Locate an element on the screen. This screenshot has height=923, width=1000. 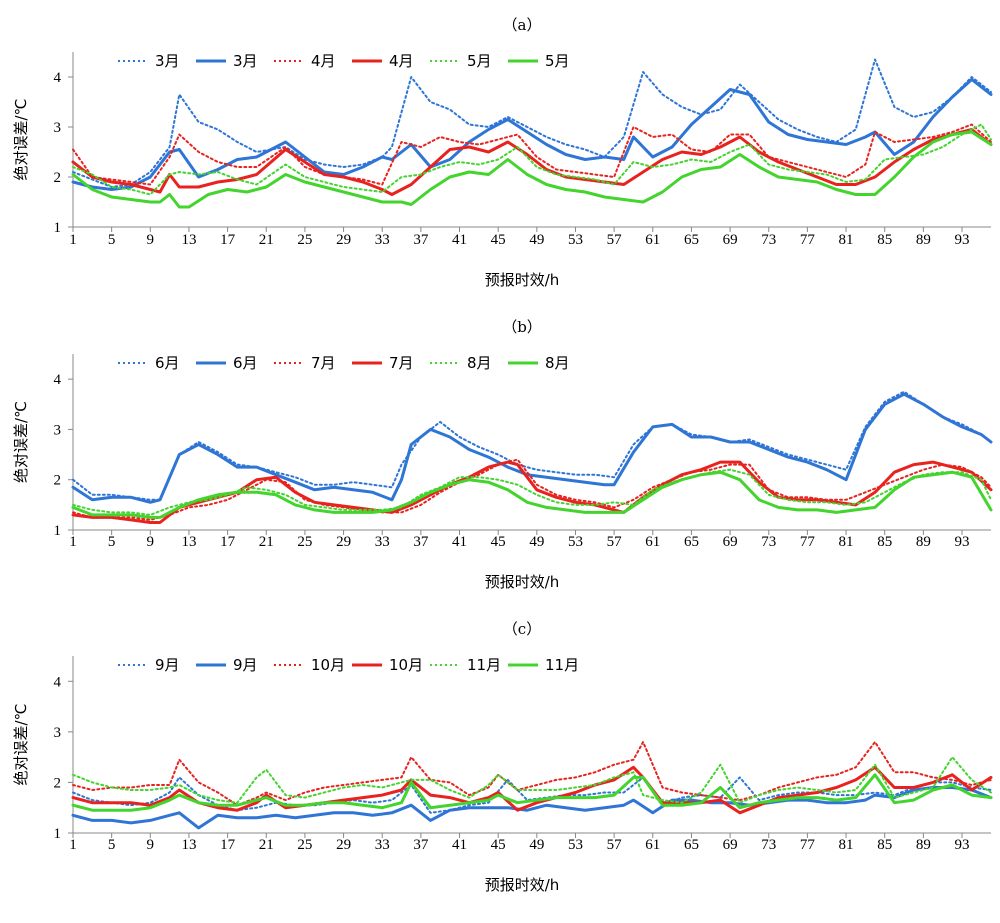
legend-label-a-1: 3月 is located at coordinates (245, 61).